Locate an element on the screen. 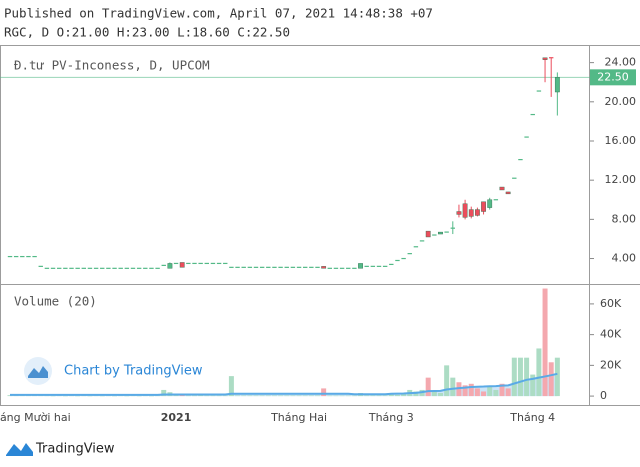  ohlc-readout: RGC, D O:21.00 H:23.00 L:18.60 C:22.50 is located at coordinates (147, 32).